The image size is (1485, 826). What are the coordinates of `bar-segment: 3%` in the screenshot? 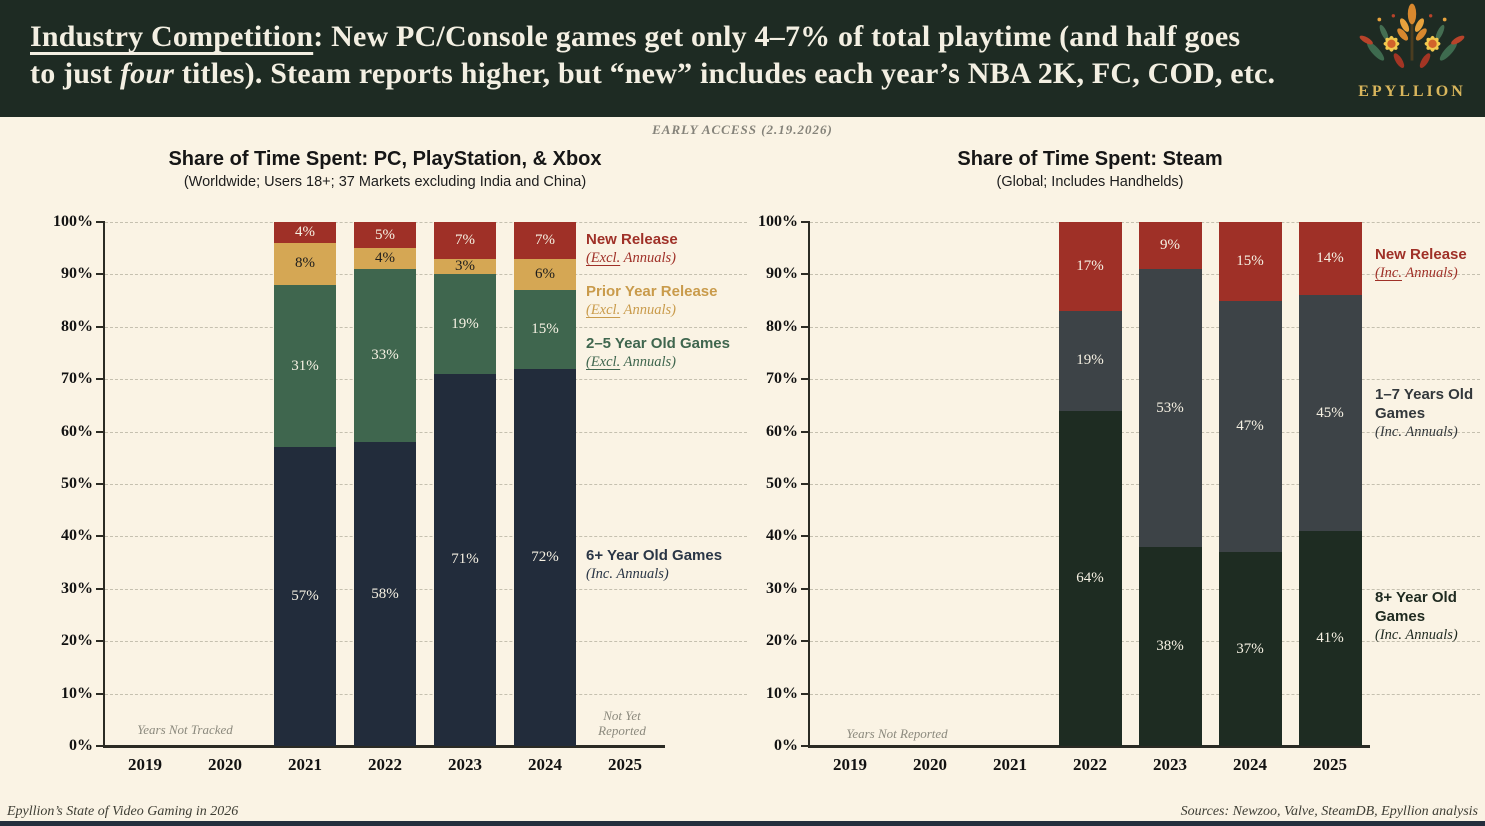 It's located at (465, 266).